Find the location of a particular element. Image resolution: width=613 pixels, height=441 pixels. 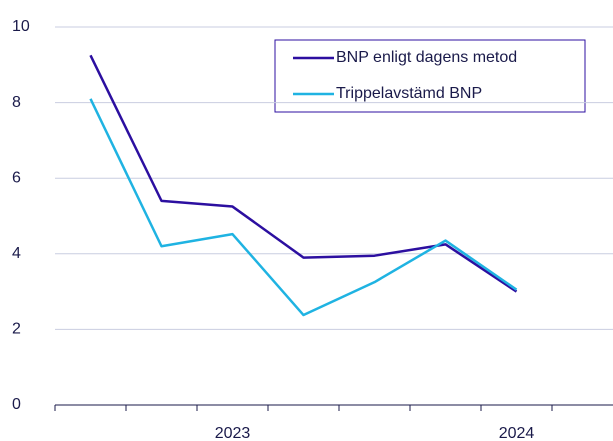

y-tick-label: 6 is located at coordinates (16, 177).